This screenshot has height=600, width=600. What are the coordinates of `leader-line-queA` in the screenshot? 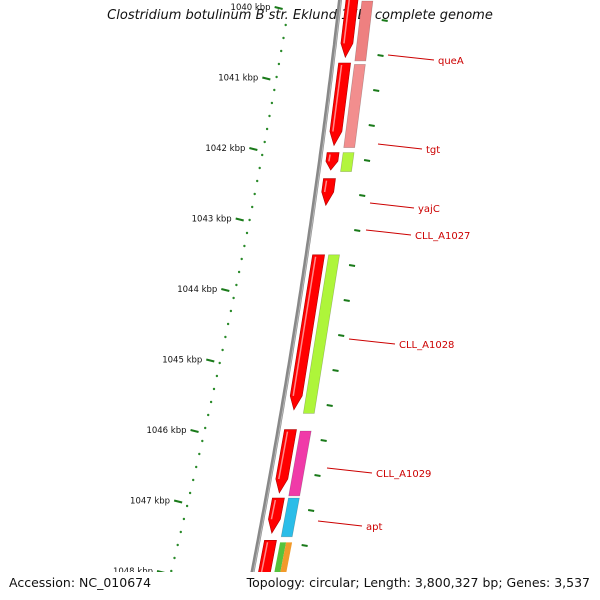 It's located at (411, 57).